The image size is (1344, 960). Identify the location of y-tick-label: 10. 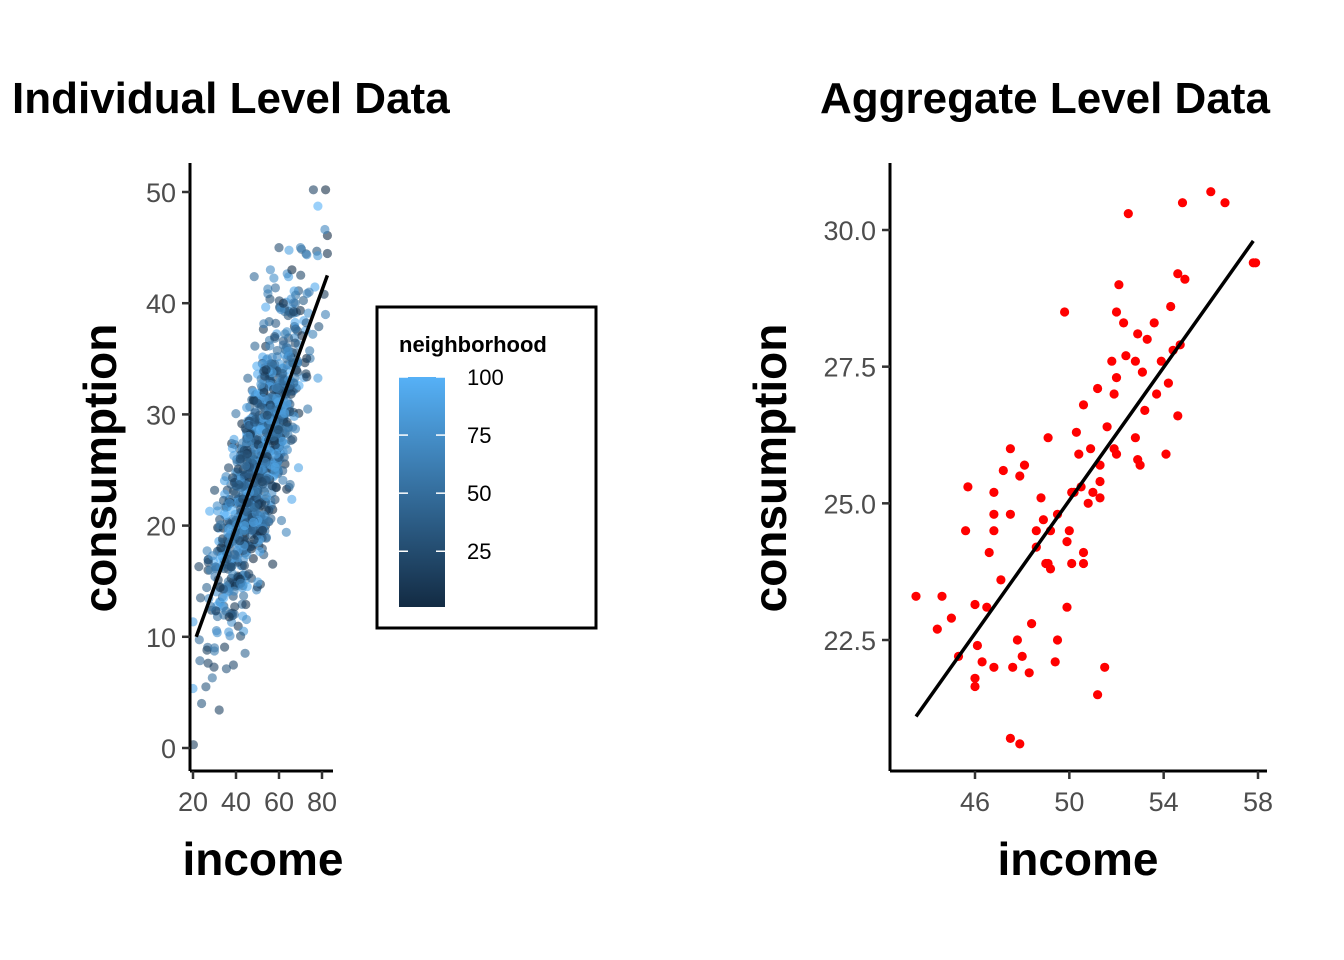
(161, 638).